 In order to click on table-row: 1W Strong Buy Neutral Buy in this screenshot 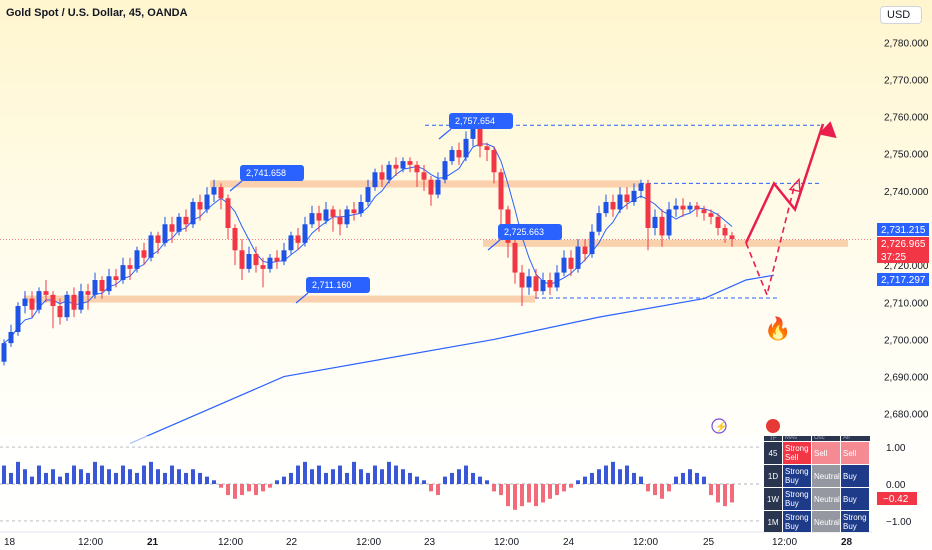, I will do `click(817, 499)`.